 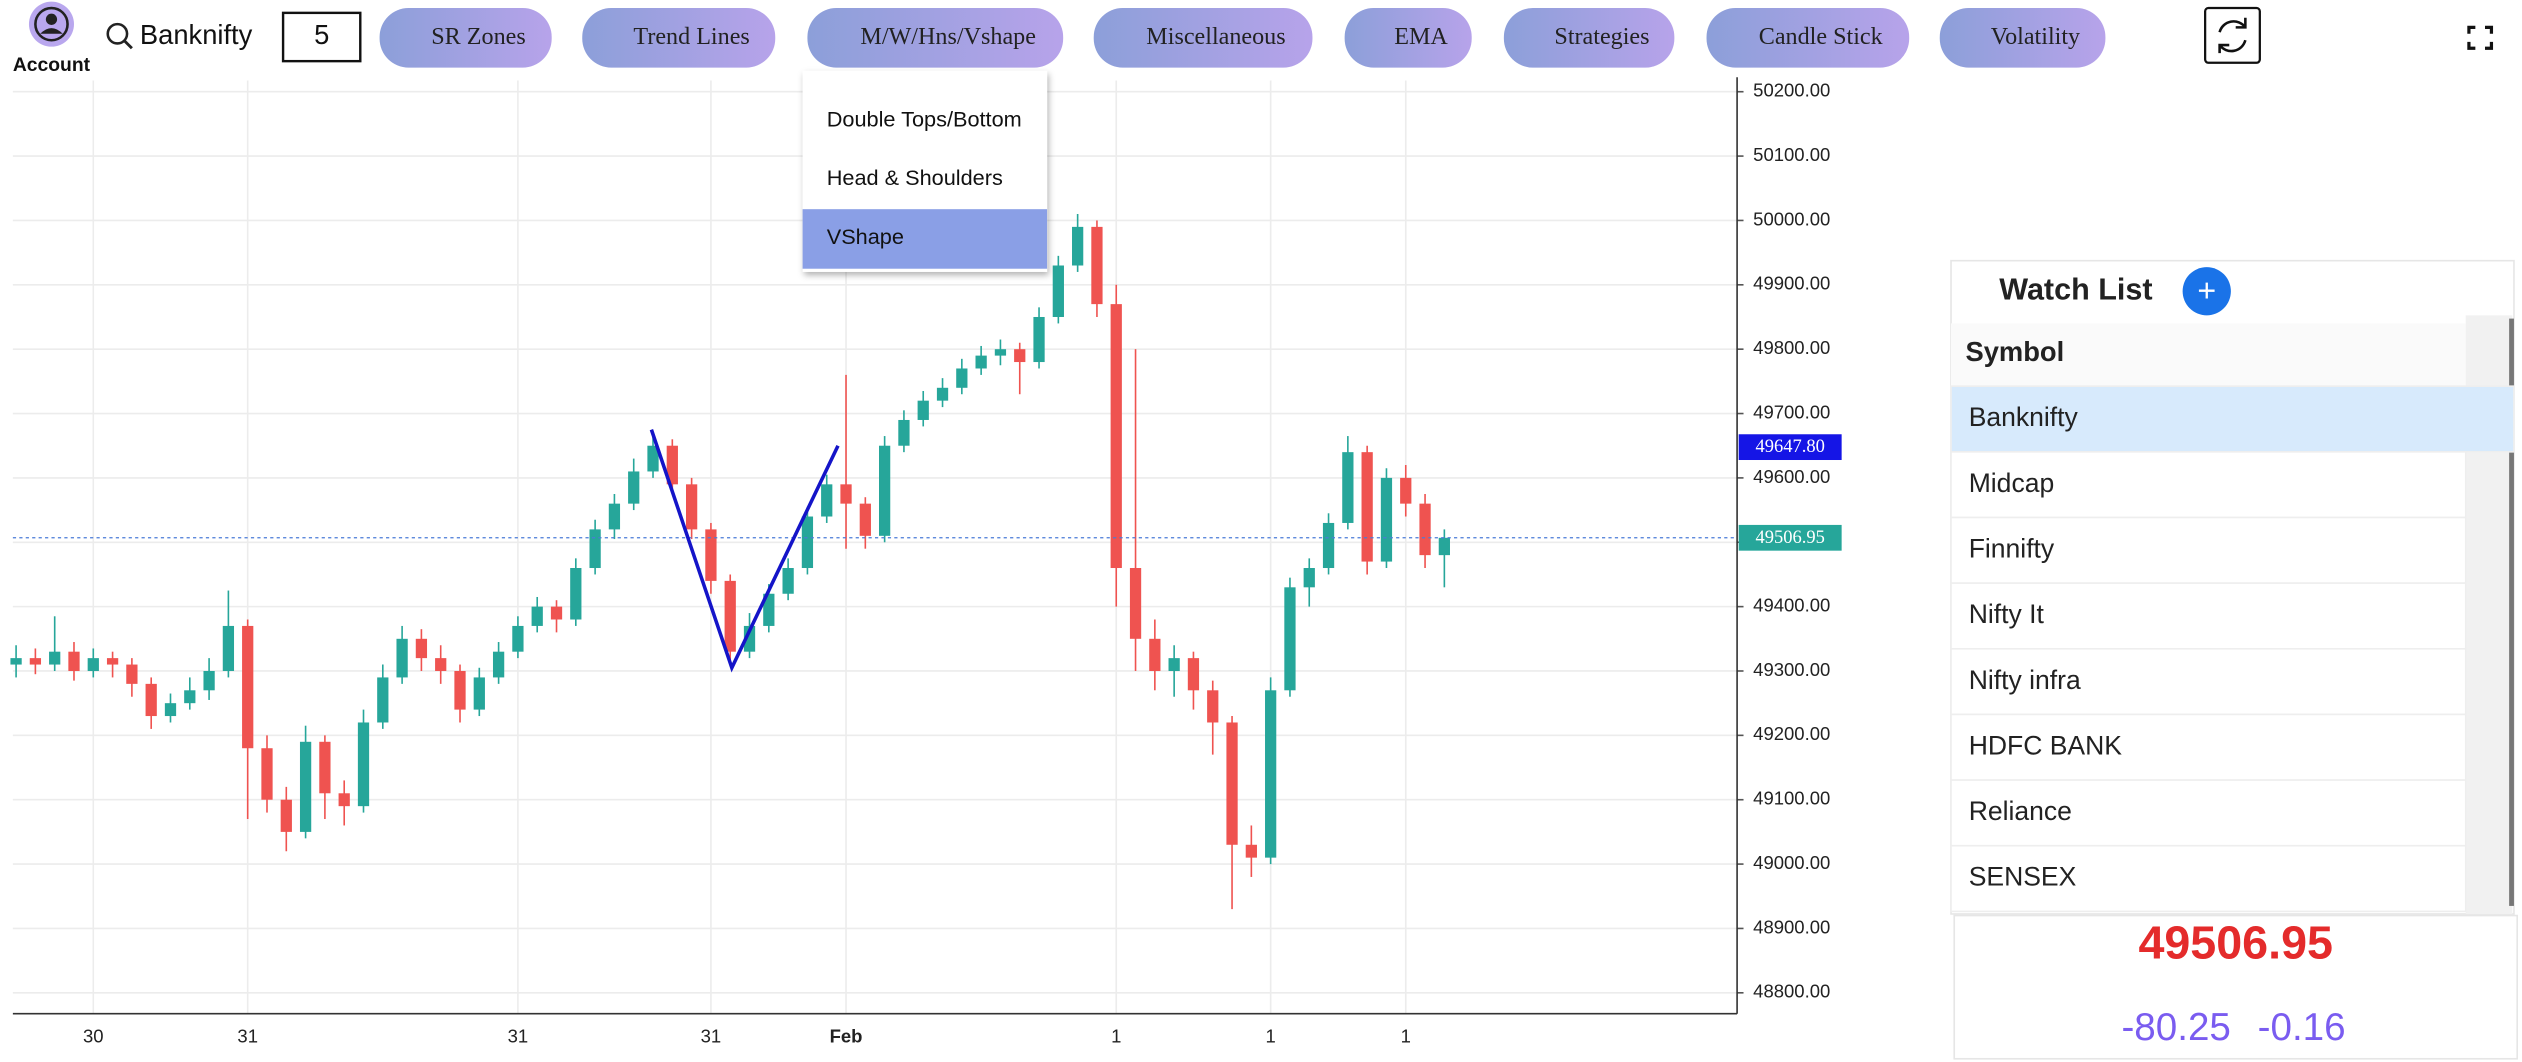 I want to click on refresh-button, so click(x=2232, y=35).